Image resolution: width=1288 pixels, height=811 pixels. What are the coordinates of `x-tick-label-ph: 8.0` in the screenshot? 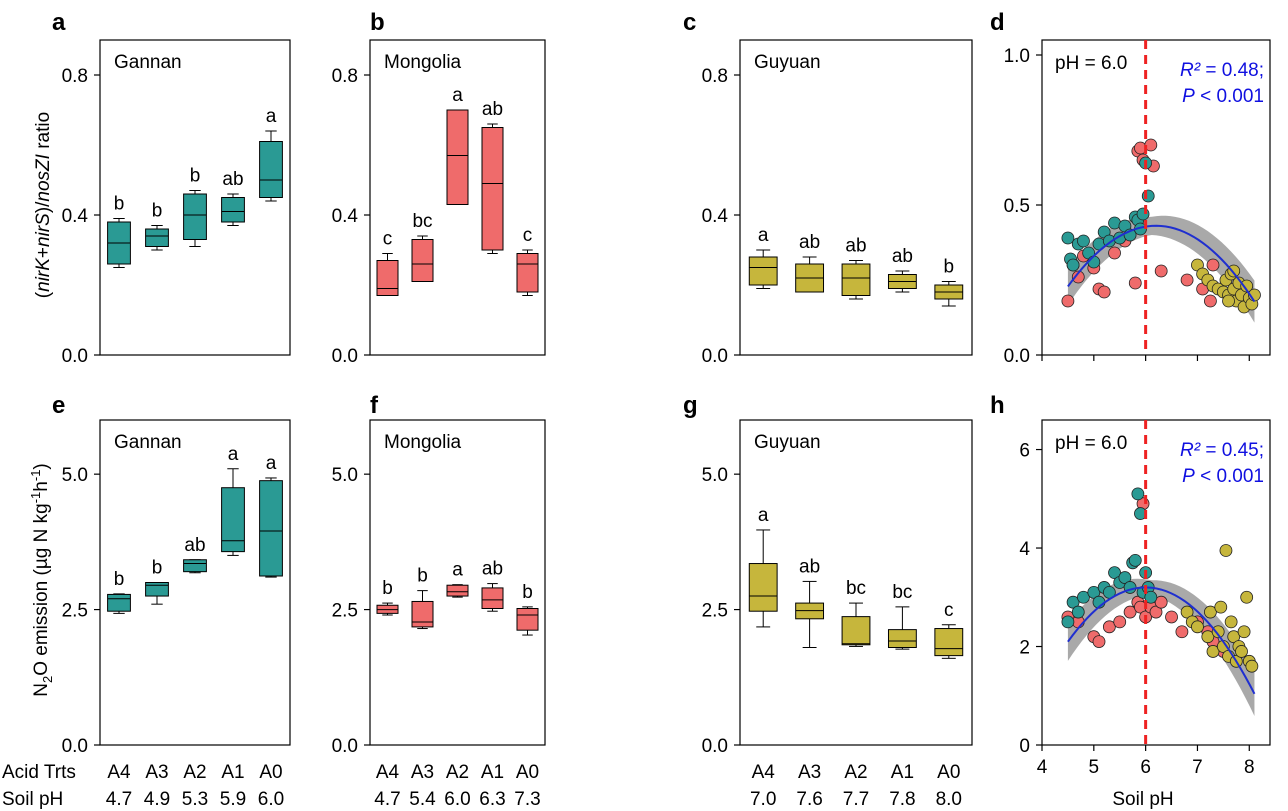 It's located at (949, 799).